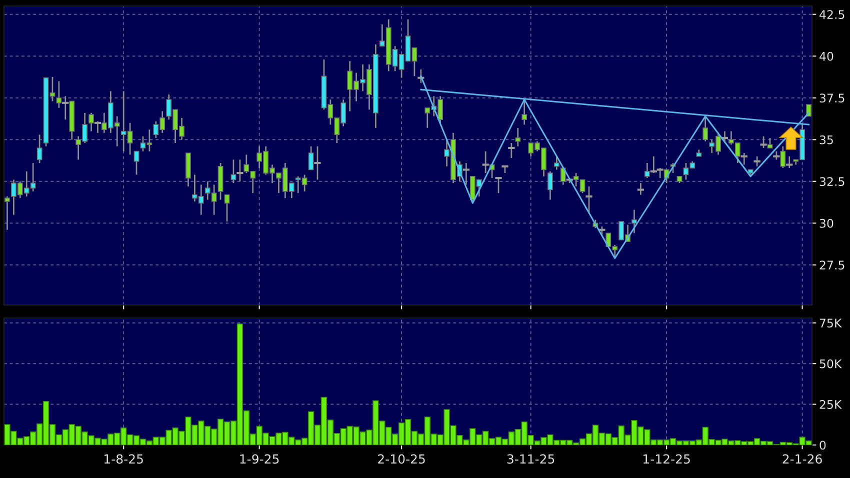  Describe the element at coordinates (667, 459) in the screenshot. I see `x-tick-label: 1-12-25` at that location.